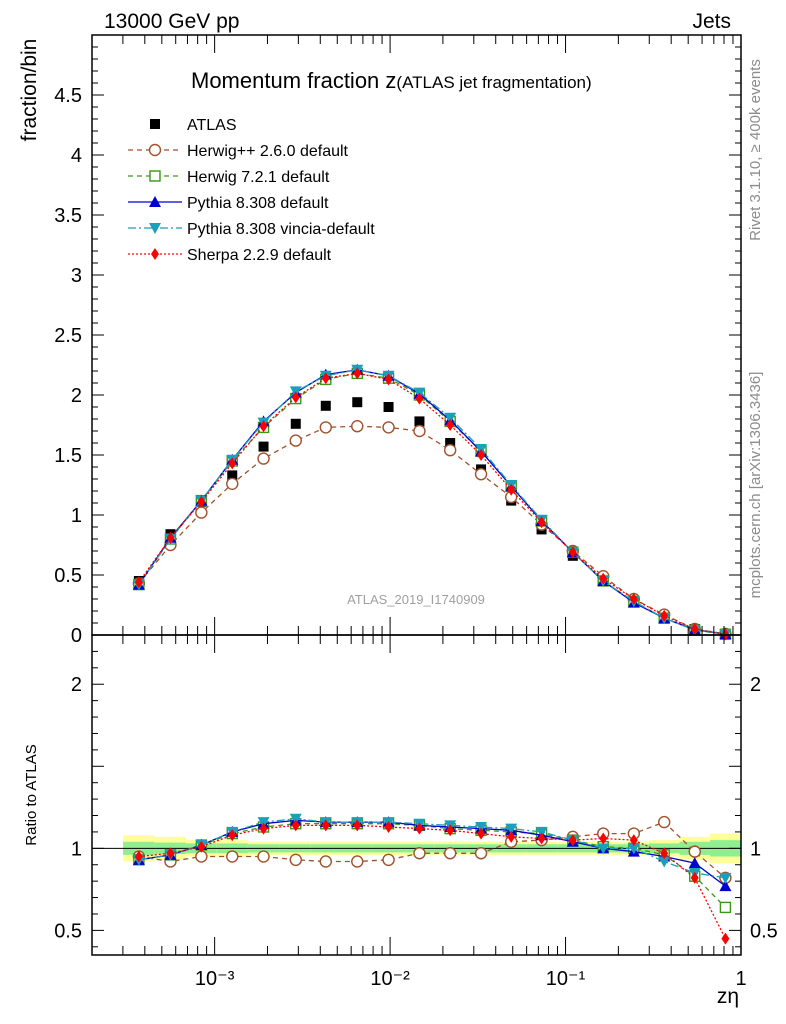 This screenshot has height=1024, width=786. Describe the element at coordinates (76, 396) in the screenshot. I see `main-ytick-label: 2` at that location.